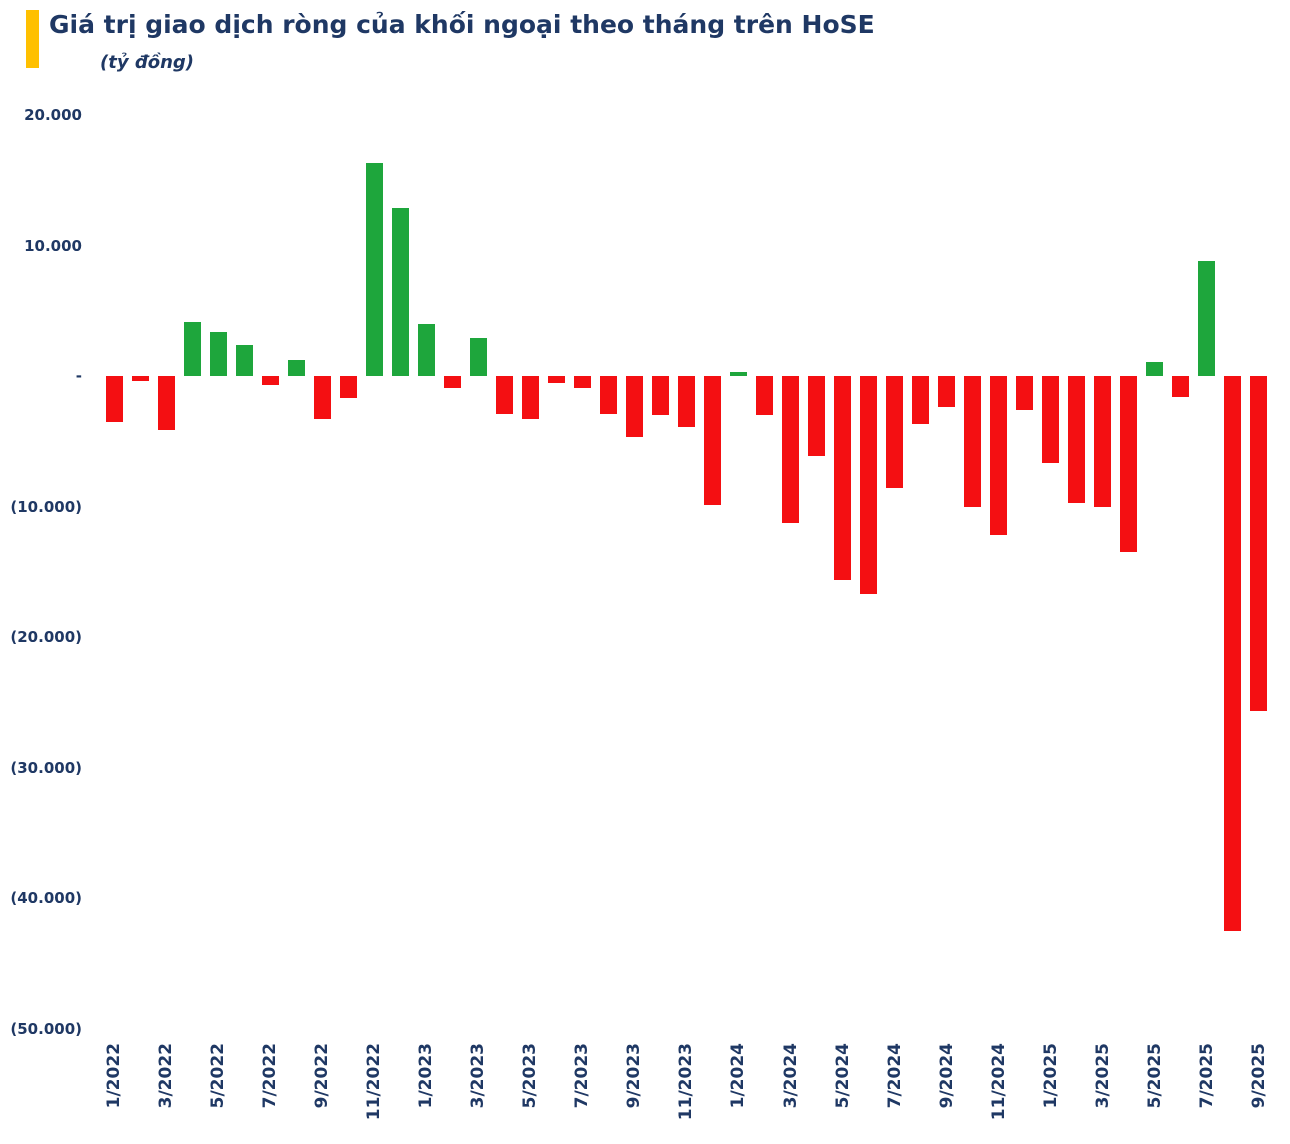 This screenshot has width=1290, height=1144. I want to click on x-axis-label: 11/2022, so click(374, 1082).